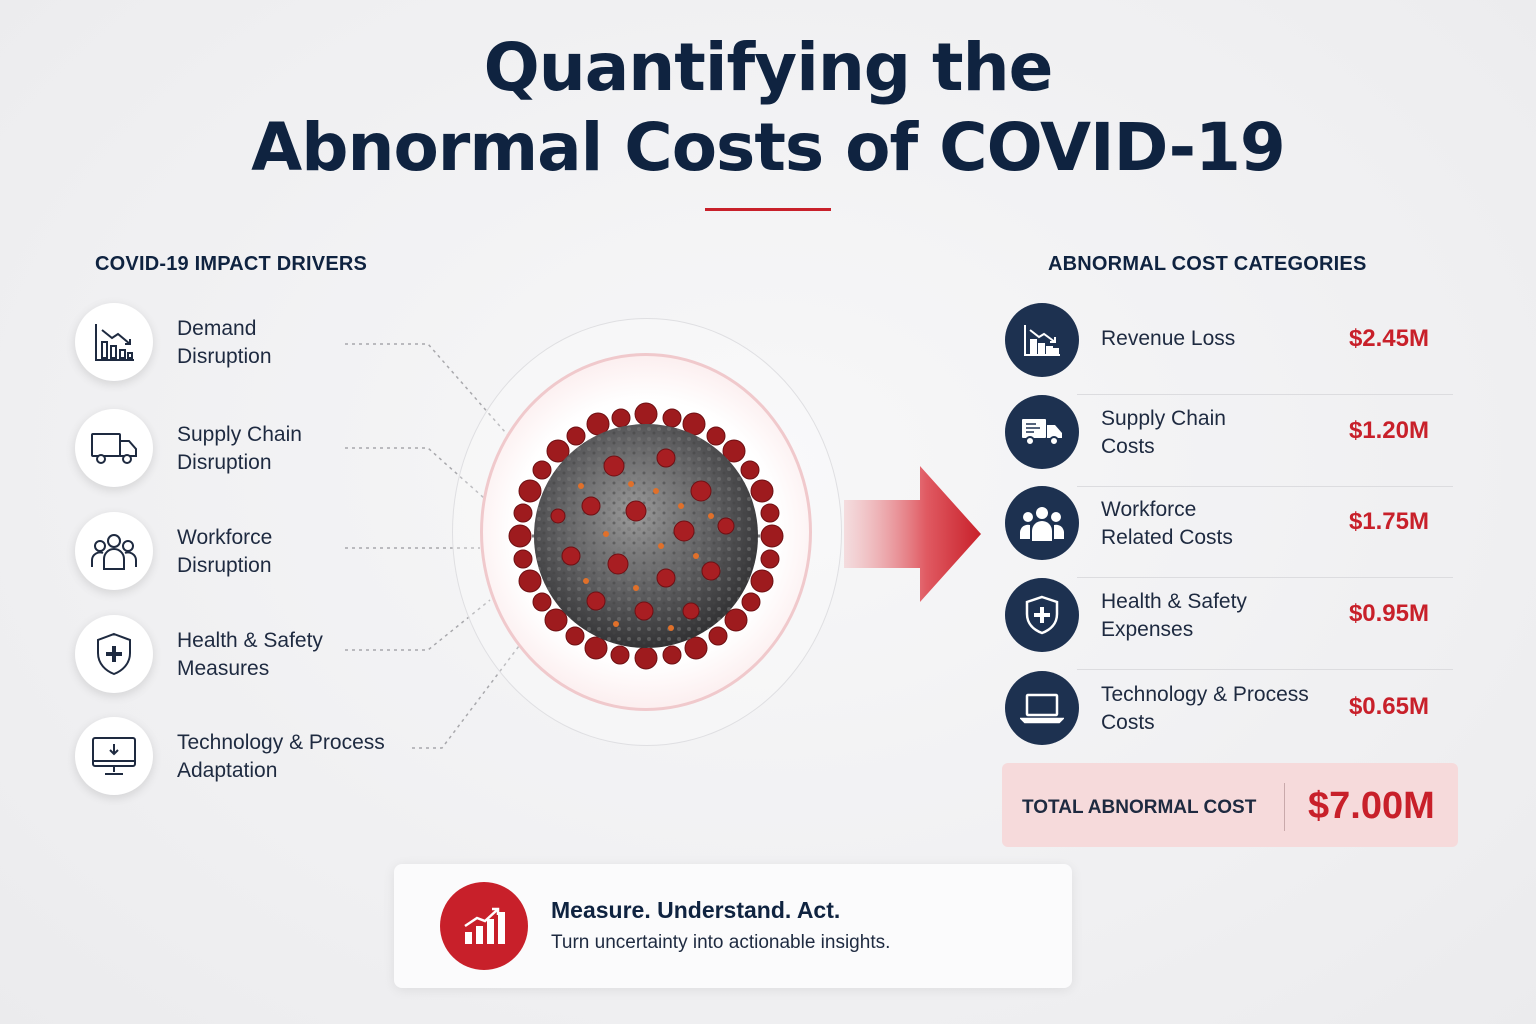  Describe the element at coordinates (1139, 807) in the screenshot. I see `total-label: TOTAL ABNORMAL COST` at that location.